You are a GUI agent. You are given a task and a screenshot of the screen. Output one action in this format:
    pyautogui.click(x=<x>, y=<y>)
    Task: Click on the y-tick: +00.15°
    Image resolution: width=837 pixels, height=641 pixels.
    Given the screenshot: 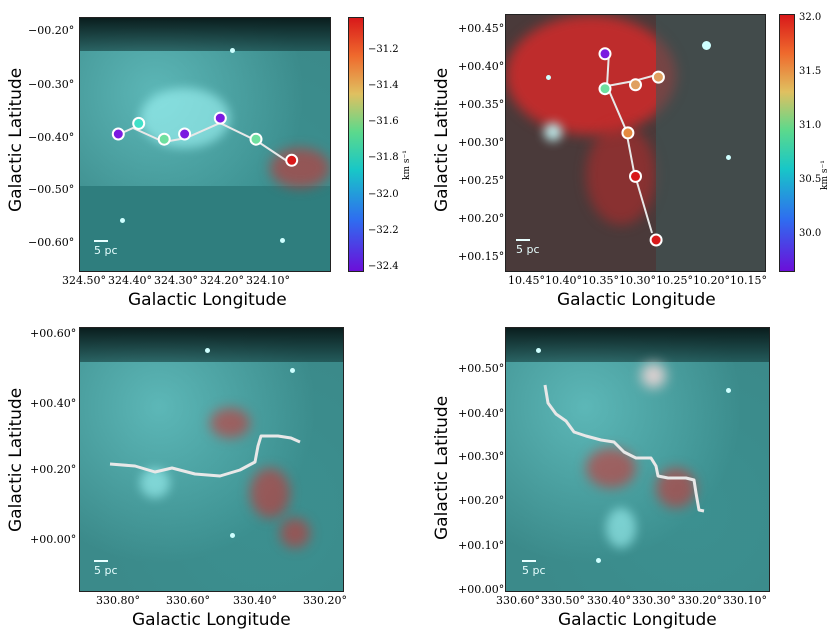 What is the action you would take?
    pyautogui.click(x=481, y=256)
    